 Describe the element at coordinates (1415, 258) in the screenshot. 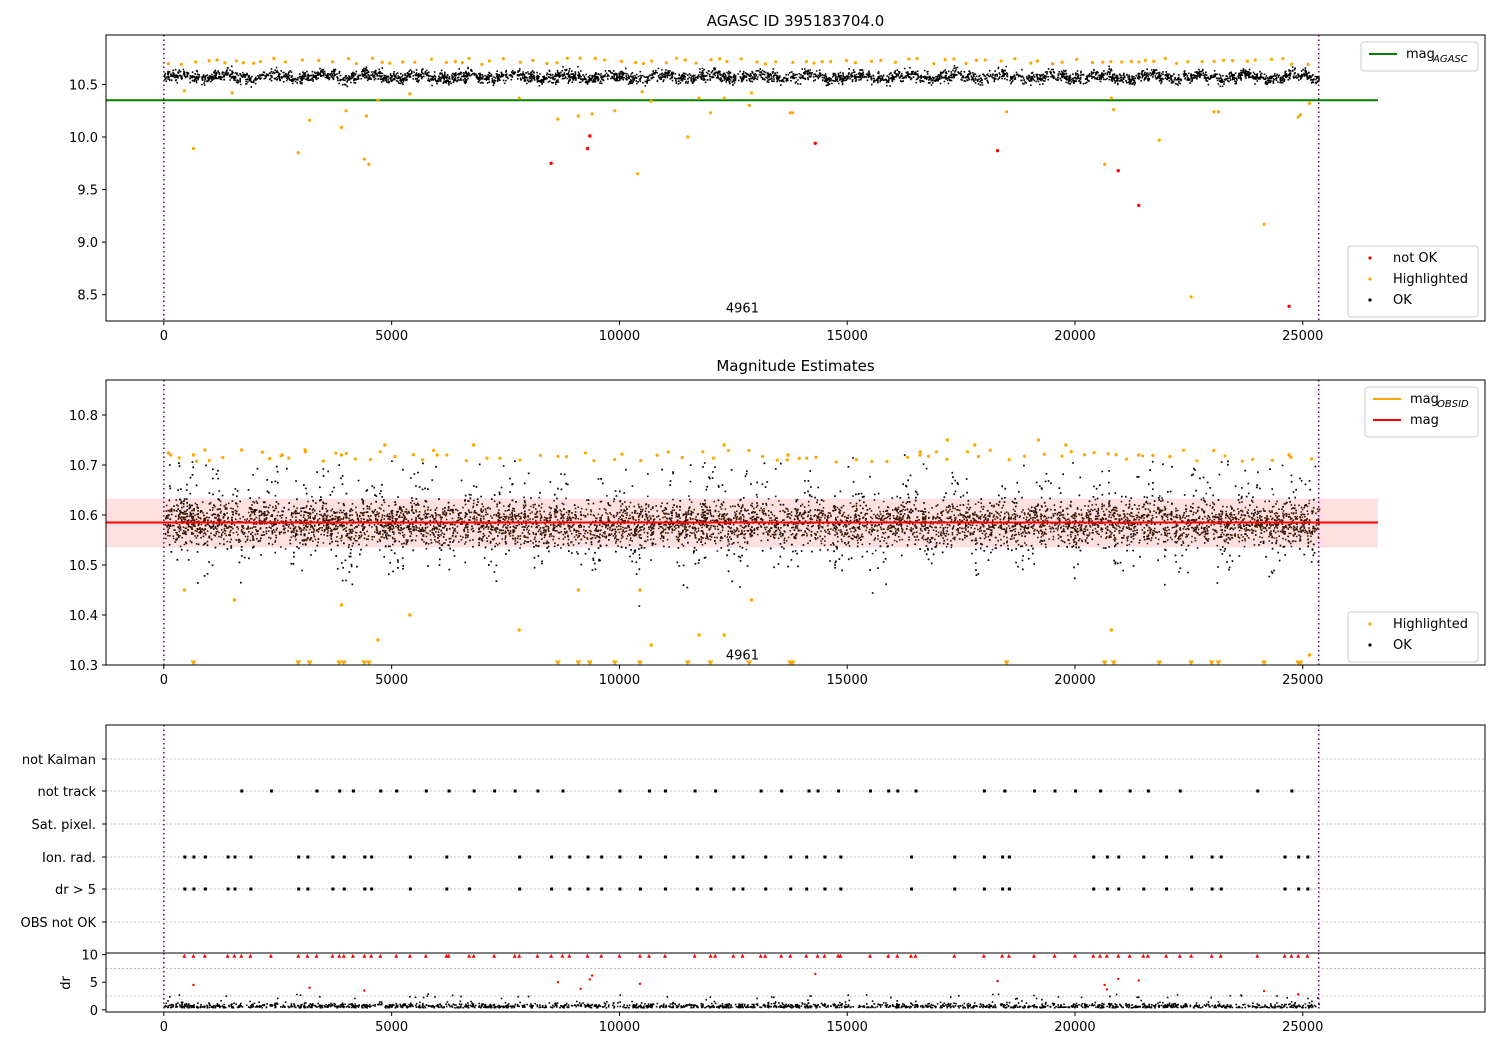

I see `legend-label: not OK` at that location.